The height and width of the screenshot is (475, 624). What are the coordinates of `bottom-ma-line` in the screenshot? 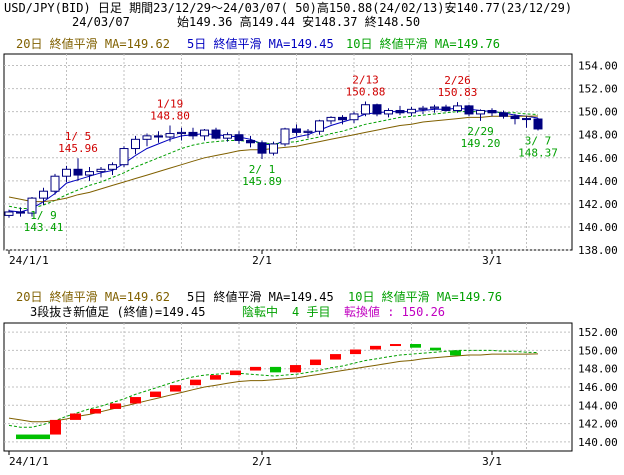 It's located at (273, 388).